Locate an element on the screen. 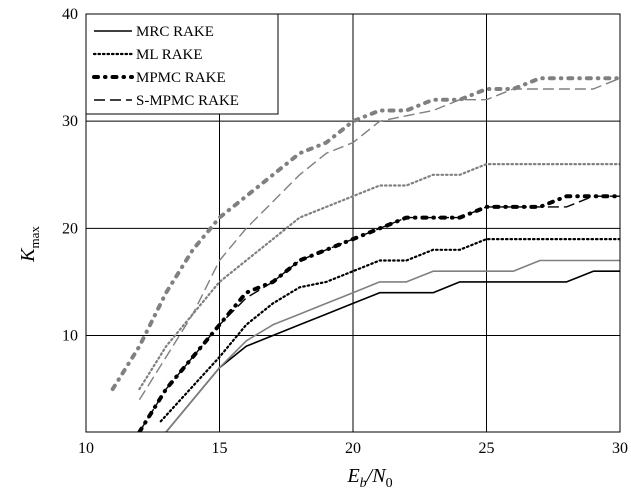 The height and width of the screenshot is (499, 631). y-axis-label: Kmax is located at coordinates (29, 244).